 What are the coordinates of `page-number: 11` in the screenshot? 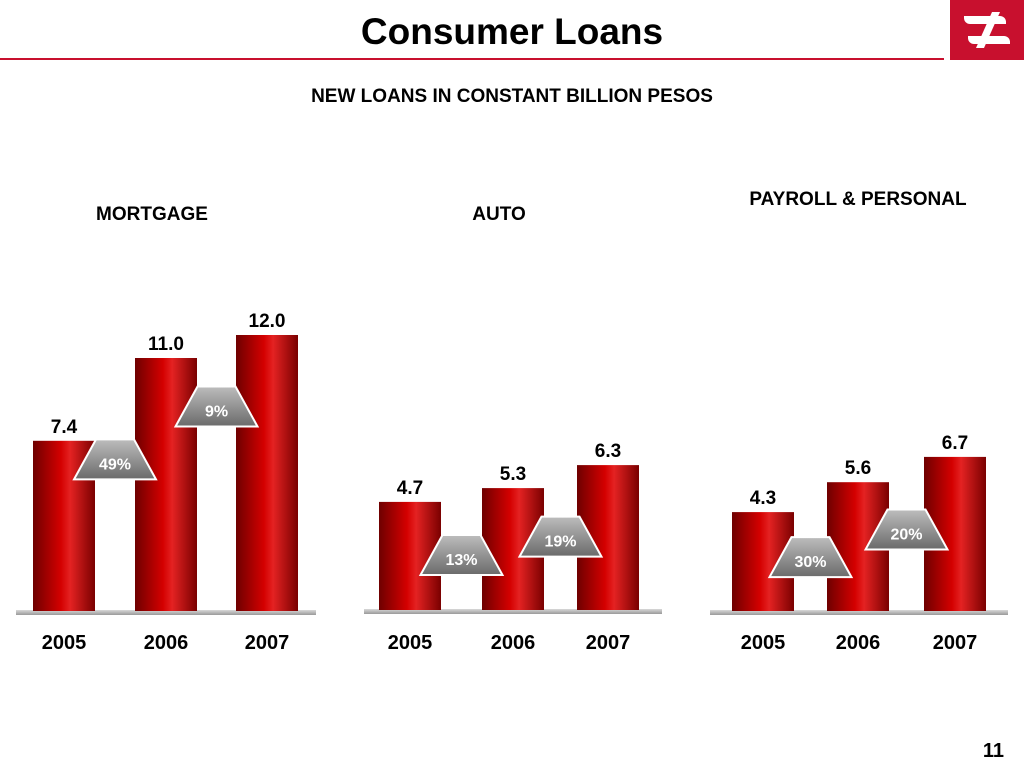 It's located at (993, 751).